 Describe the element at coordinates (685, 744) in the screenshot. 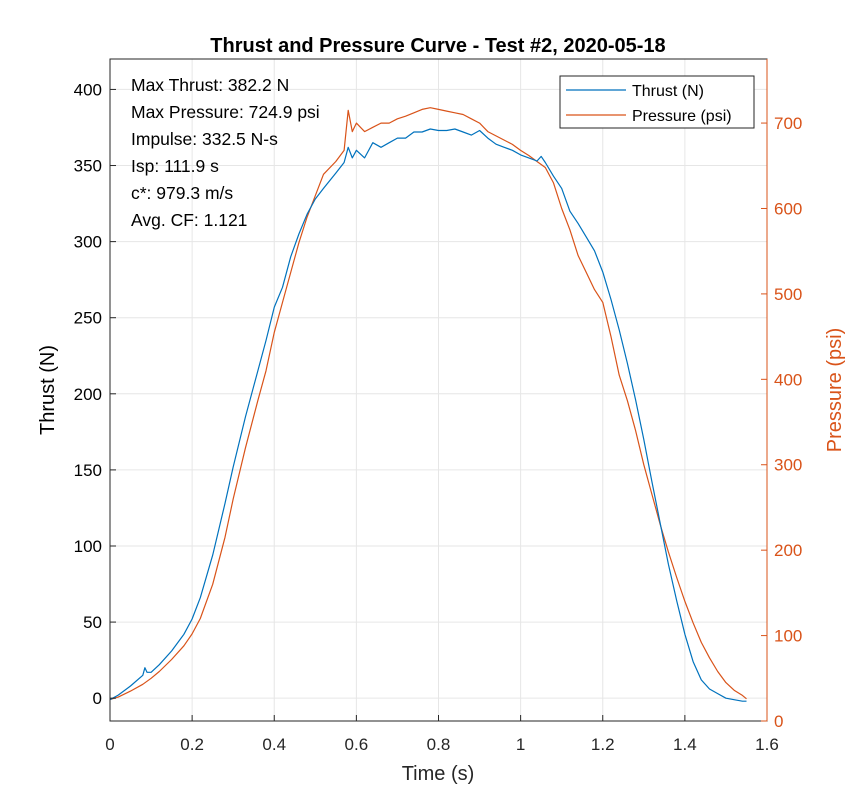

I see `x-tick-label: 1.4` at that location.